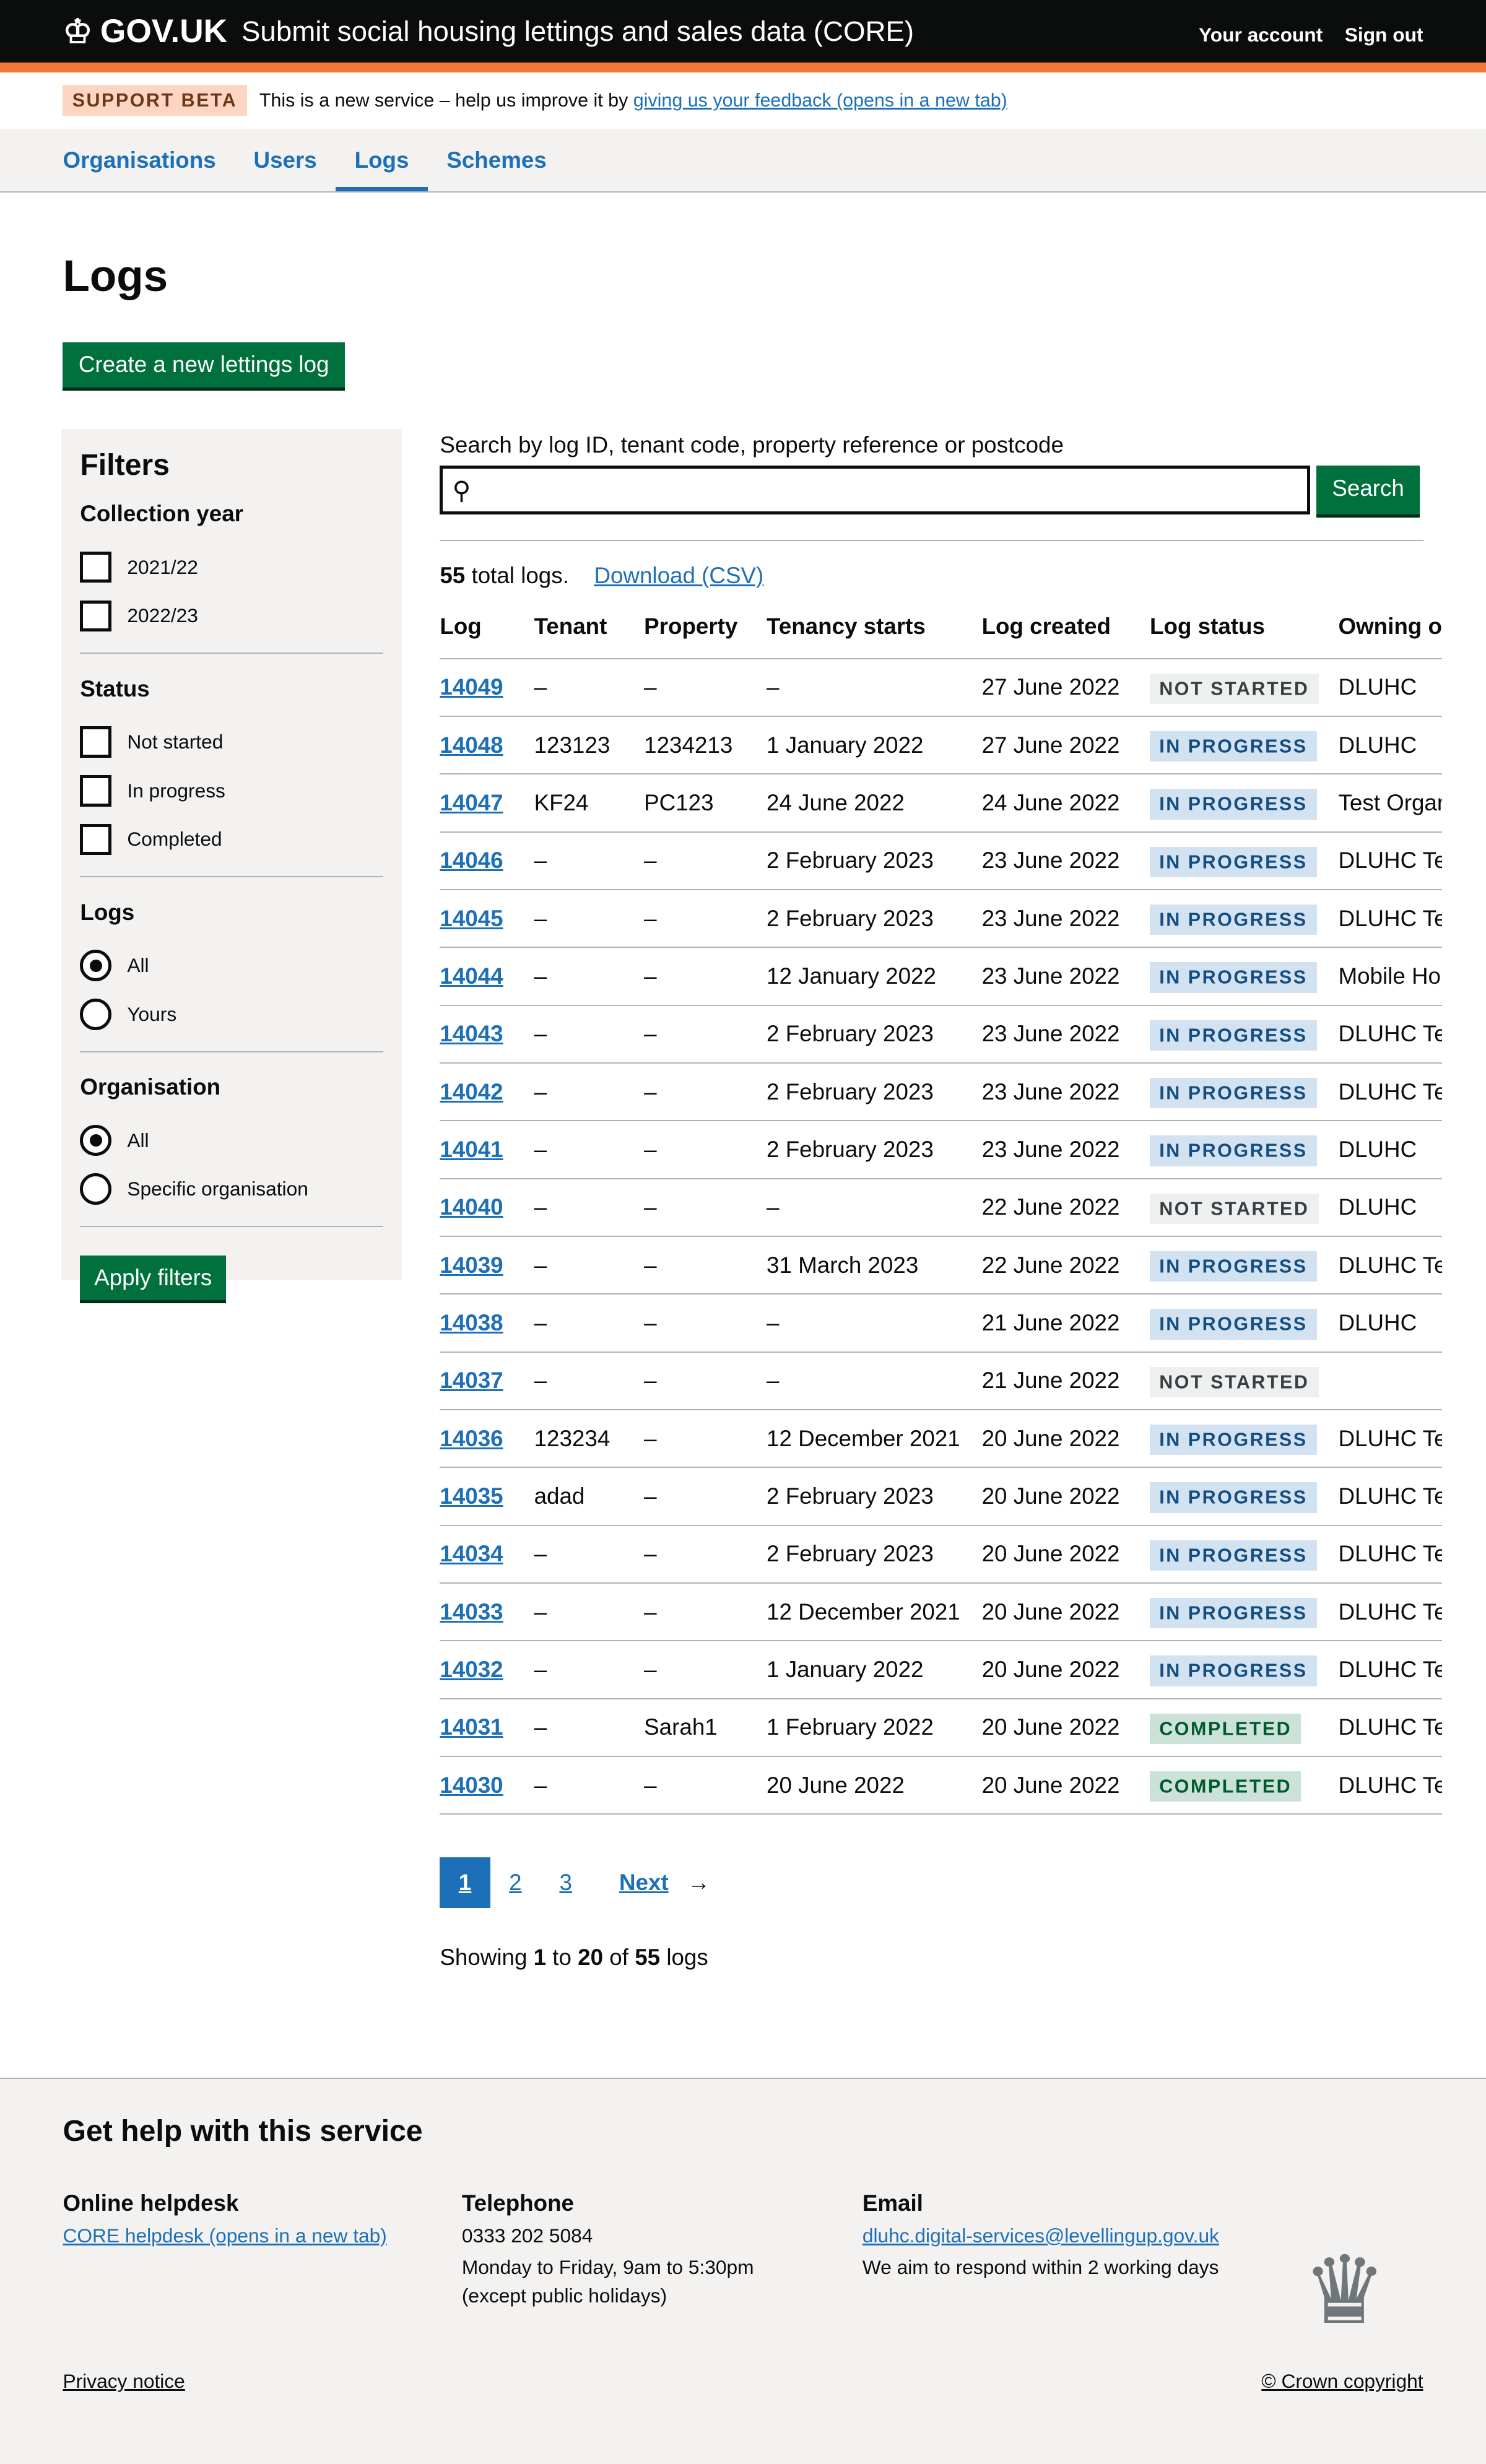 The image size is (1486, 2464). What do you see at coordinates (150, 1087) in the screenshot?
I see `organisation-label: Organisation` at bounding box center [150, 1087].